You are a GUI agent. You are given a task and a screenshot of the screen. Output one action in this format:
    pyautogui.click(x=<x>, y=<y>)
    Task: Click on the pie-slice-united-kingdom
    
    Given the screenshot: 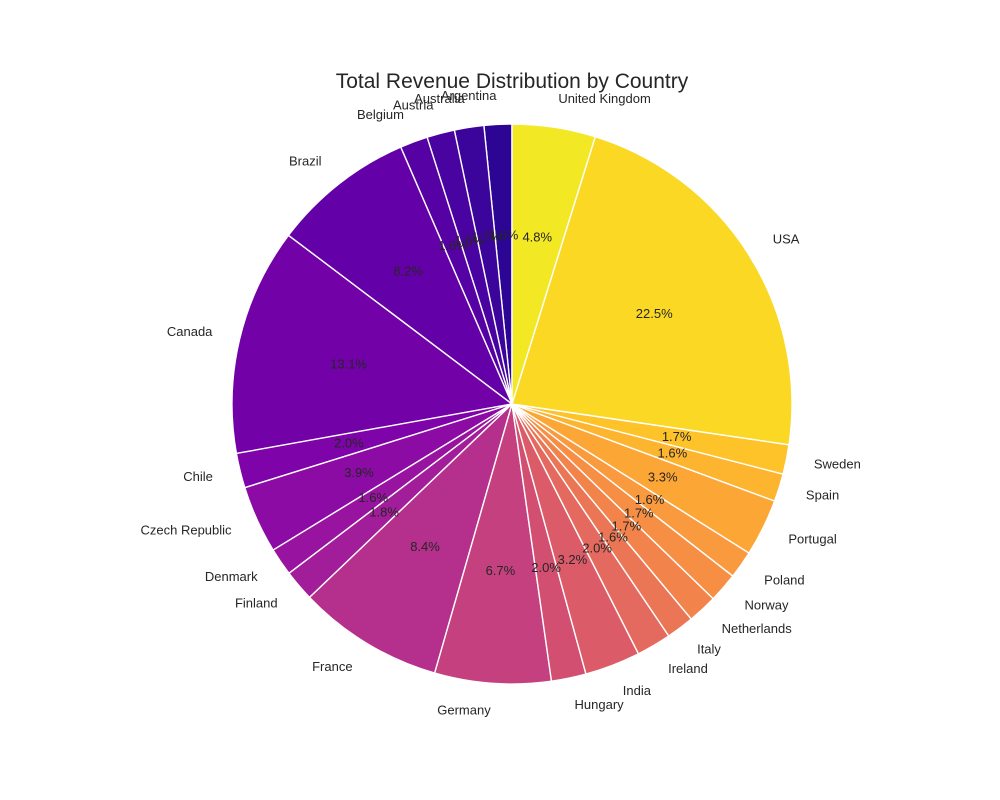 What is the action you would take?
    pyautogui.click(x=554, y=264)
    